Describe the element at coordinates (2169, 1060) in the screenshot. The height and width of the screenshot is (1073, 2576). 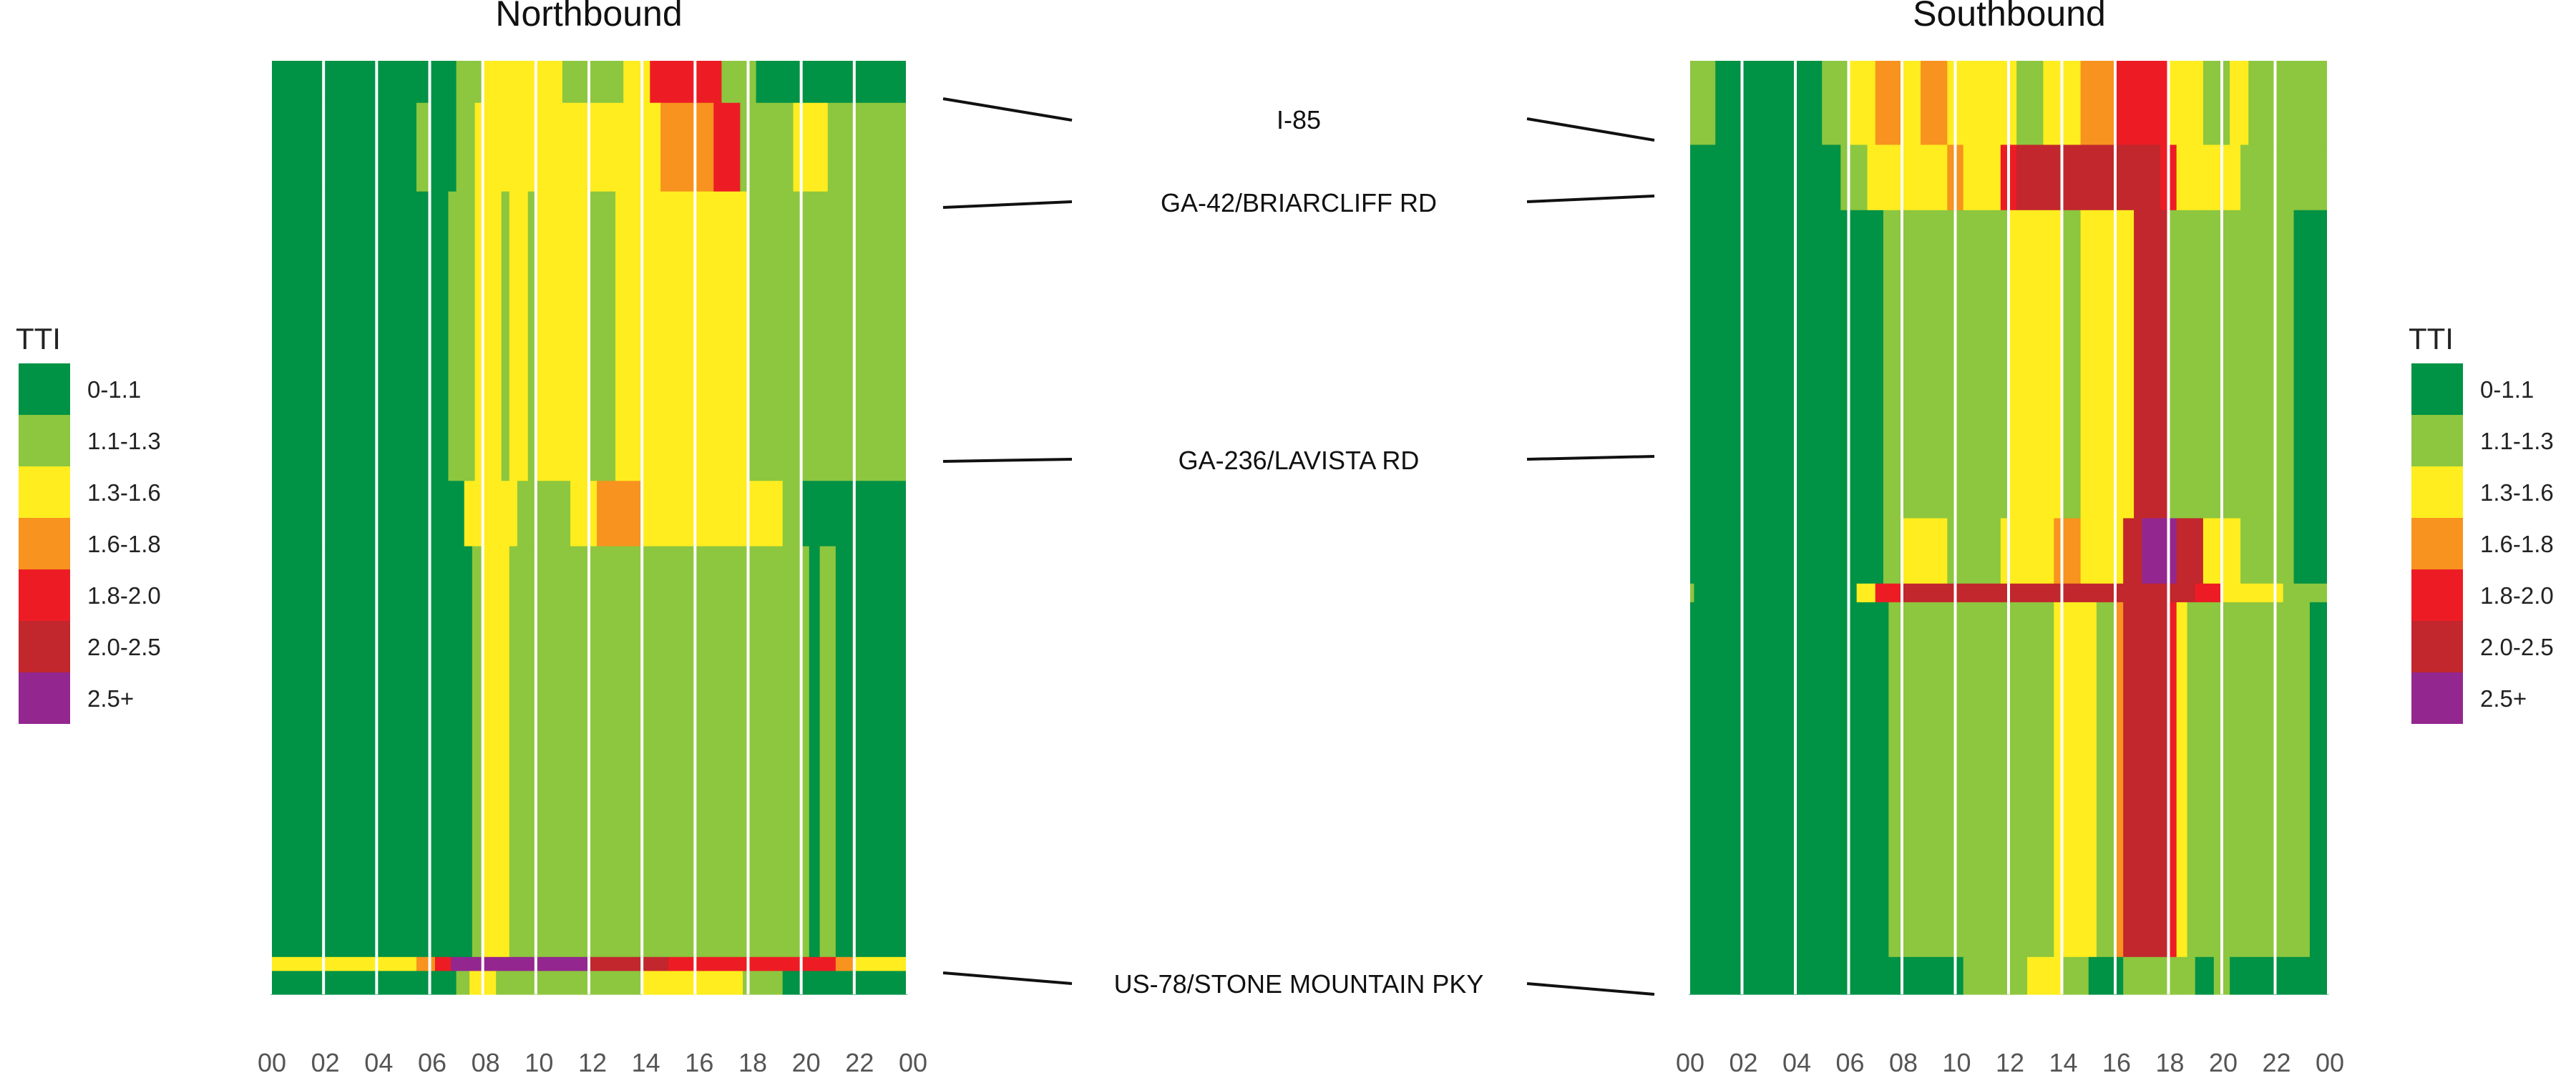
I see `x-tick-label: 18` at that location.